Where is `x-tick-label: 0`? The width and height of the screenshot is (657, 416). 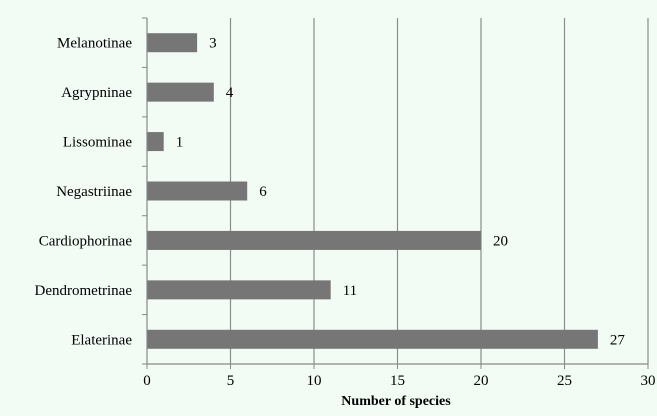 x-tick-label: 0 is located at coordinates (147, 381).